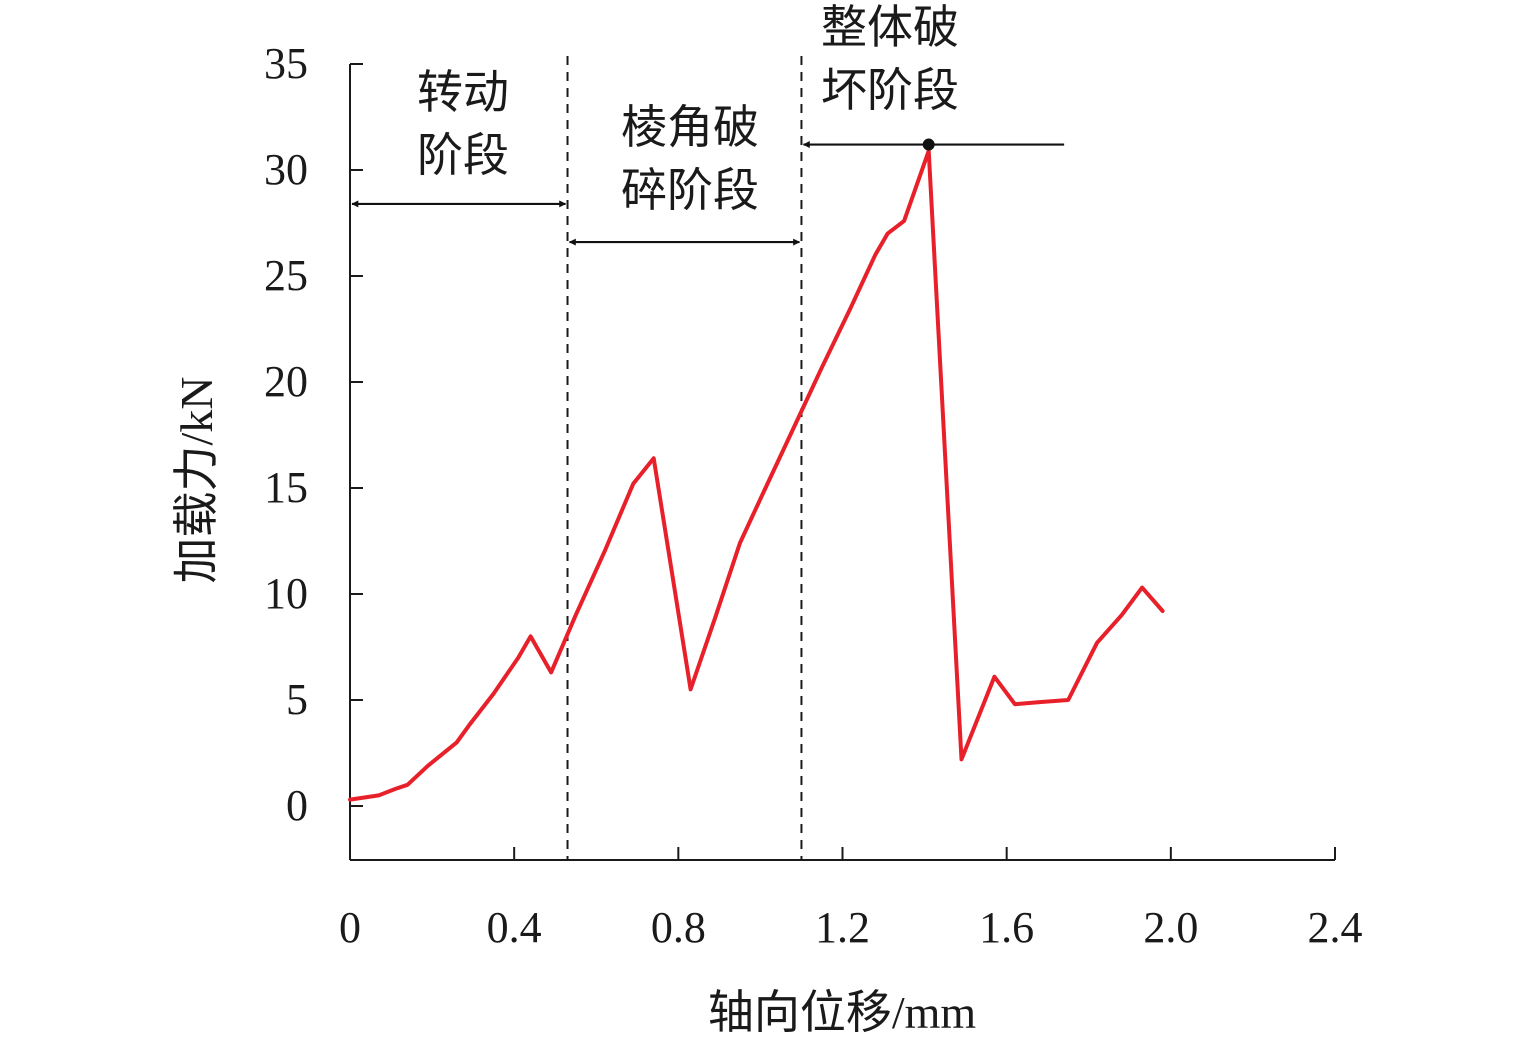  I want to click on stage-label: 转动, so click(463, 92).